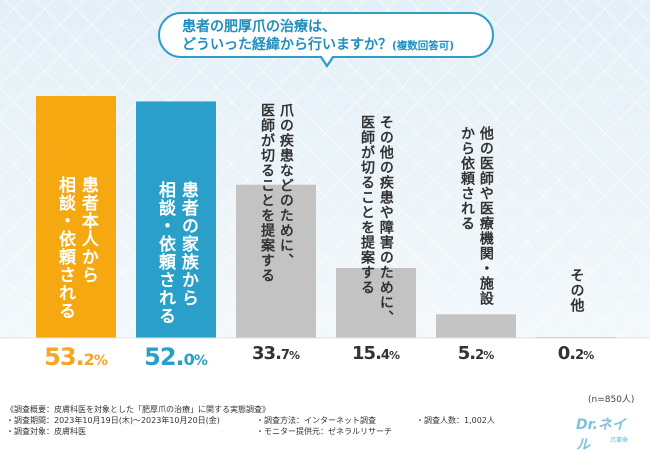  What do you see at coordinates (455, 420) in the screenshot?
I see `survey-count: ・調査人数：1,002人` at bounding box center [455, 420].